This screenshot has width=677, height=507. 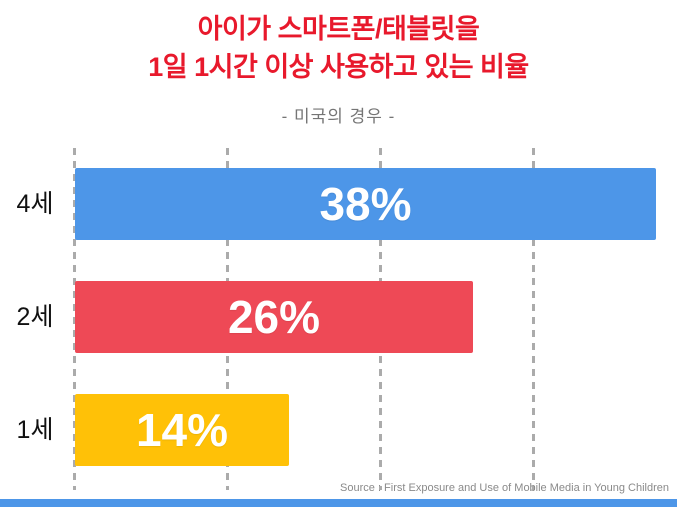 I want to click on bar-value-label-1yo: 14%, so click(x=182, y=430).